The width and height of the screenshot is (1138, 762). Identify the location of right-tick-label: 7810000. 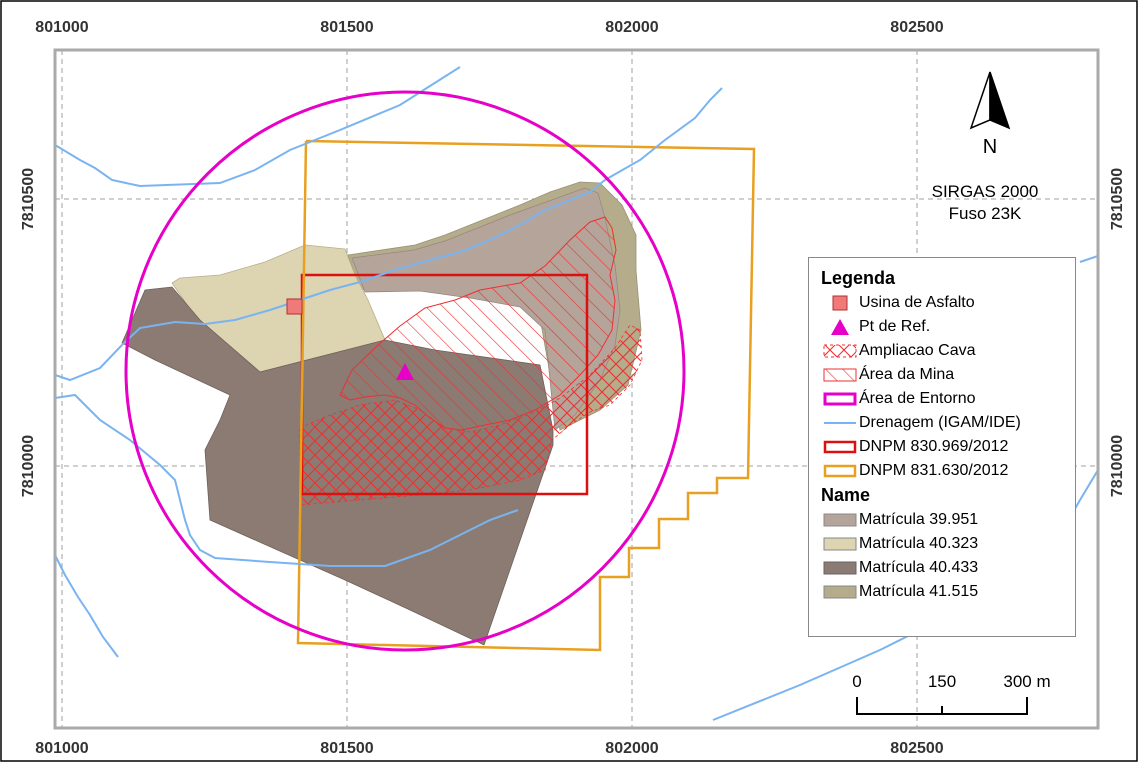
(1117, 466).